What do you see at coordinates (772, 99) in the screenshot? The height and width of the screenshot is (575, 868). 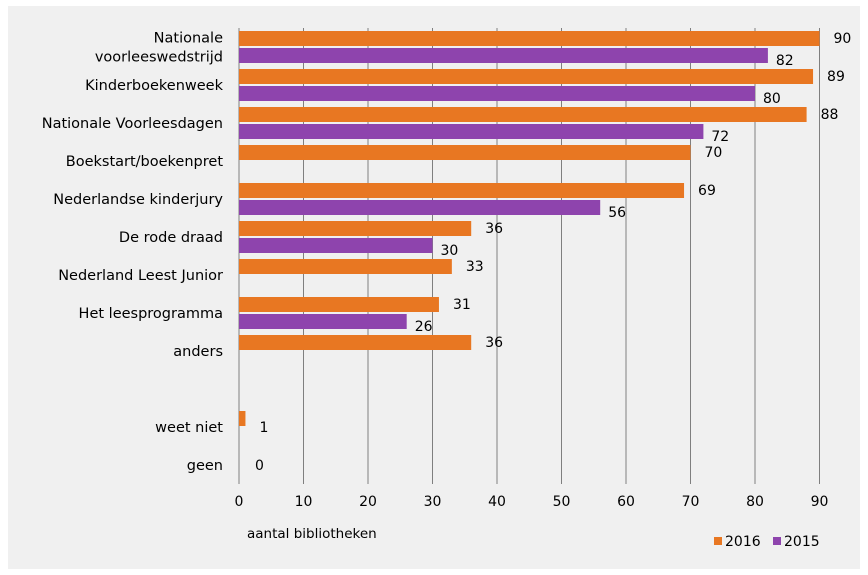 I see `data-label-2015: 80` at bounding box center [772, 99].